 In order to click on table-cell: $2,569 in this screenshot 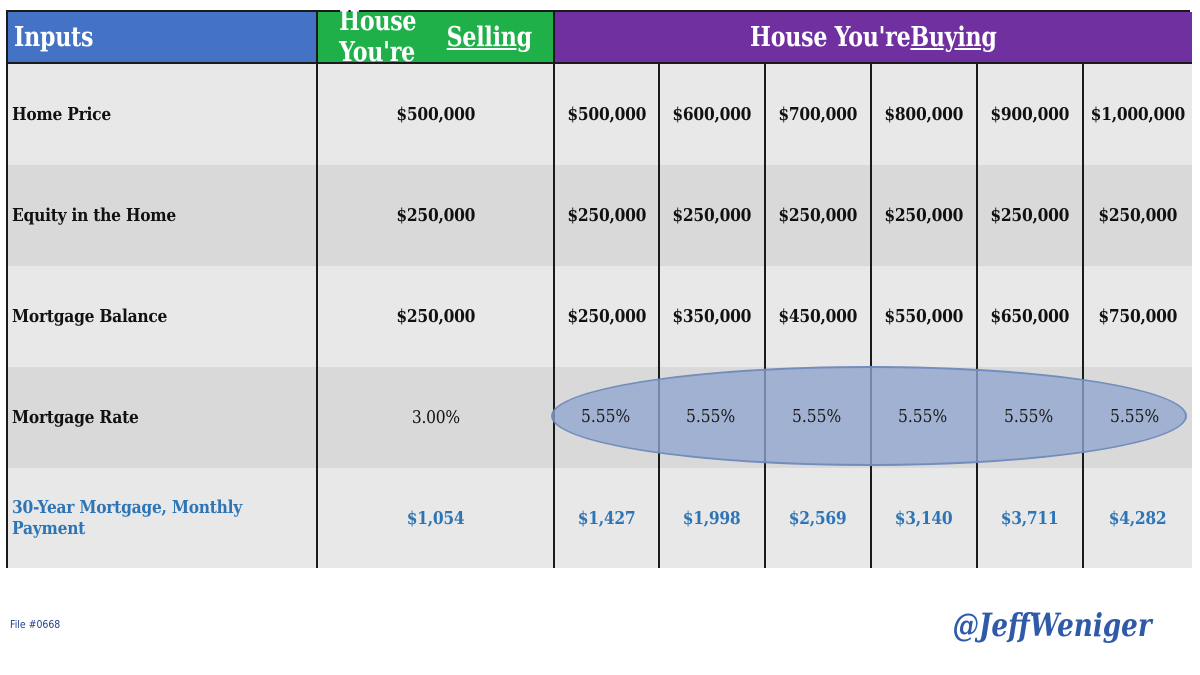, I will do `click(818, 518)`.